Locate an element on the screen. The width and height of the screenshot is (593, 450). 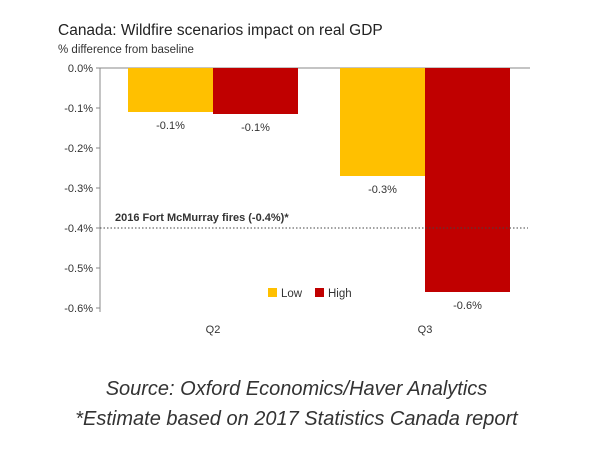
source-note: Source: Oxford Economics/Haver Analytics is located at coordinates (296, 389).